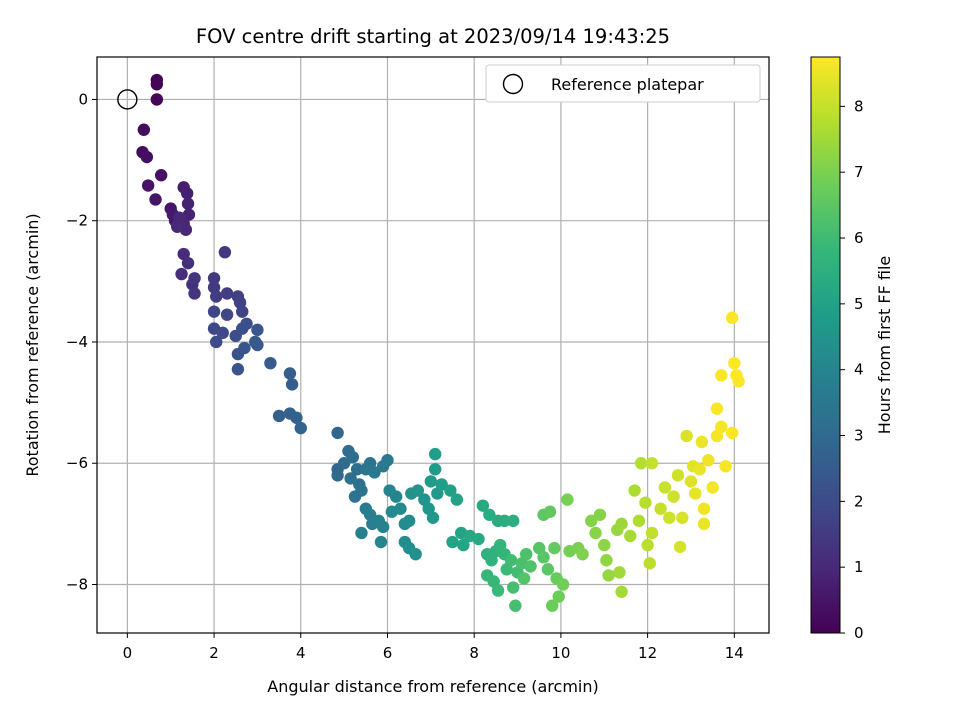 This screenshot has height=720, width=960. I want to click on x-tick-label: 4, so click(301, 653).